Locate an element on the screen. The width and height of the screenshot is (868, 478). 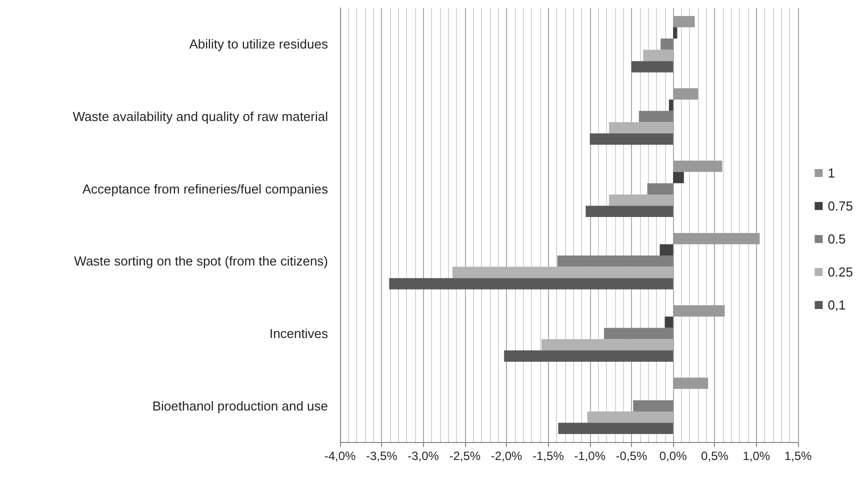
x-tick-label: -2,0% is located at coordinates (506, 456).